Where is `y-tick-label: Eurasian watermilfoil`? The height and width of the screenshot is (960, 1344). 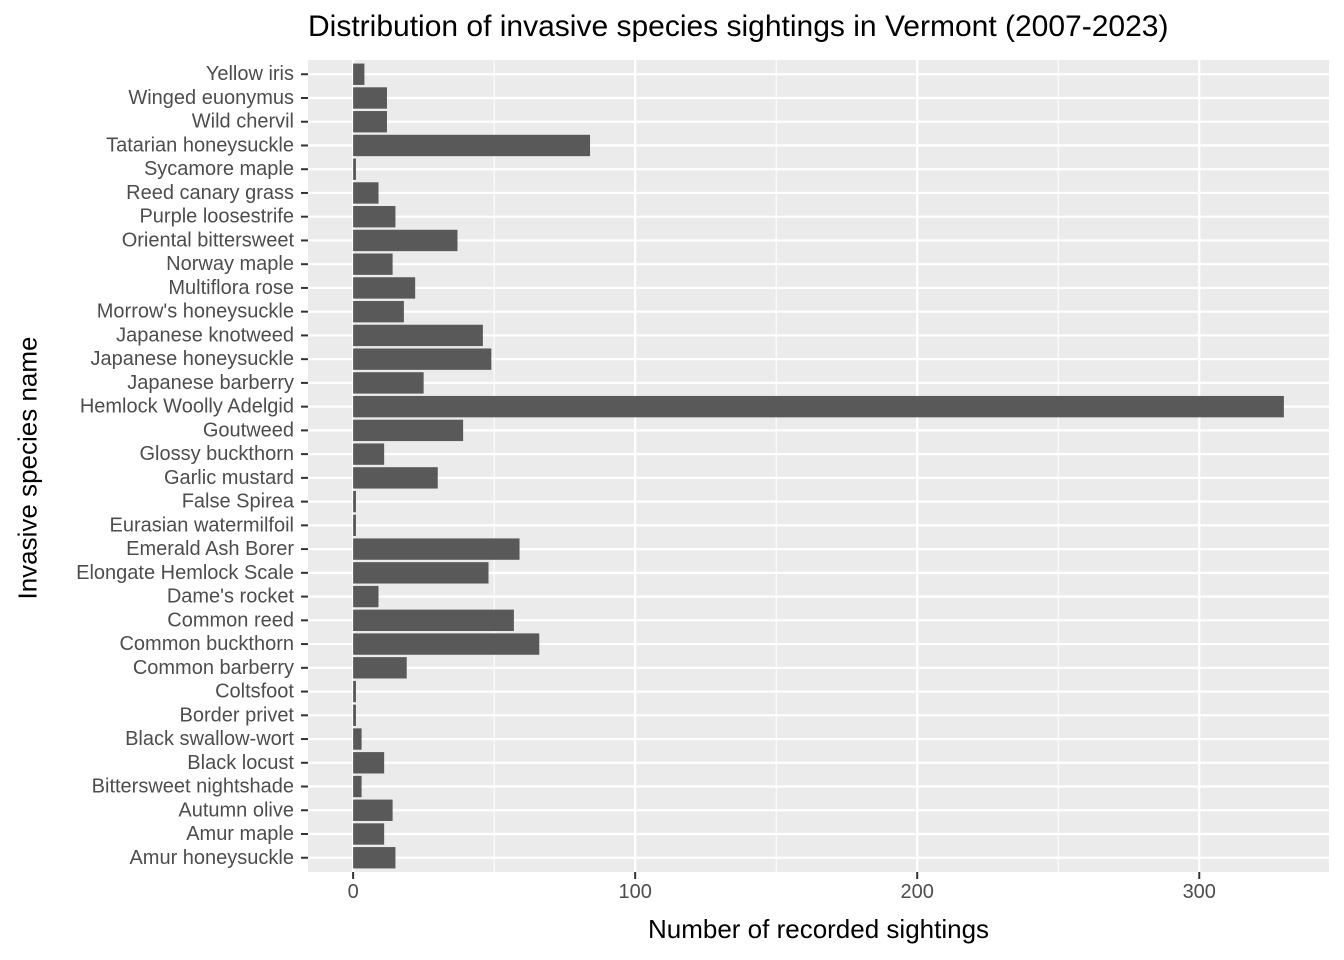
y-tick-label: Eurasian watermilfoil is located at coordinates (201, 525).